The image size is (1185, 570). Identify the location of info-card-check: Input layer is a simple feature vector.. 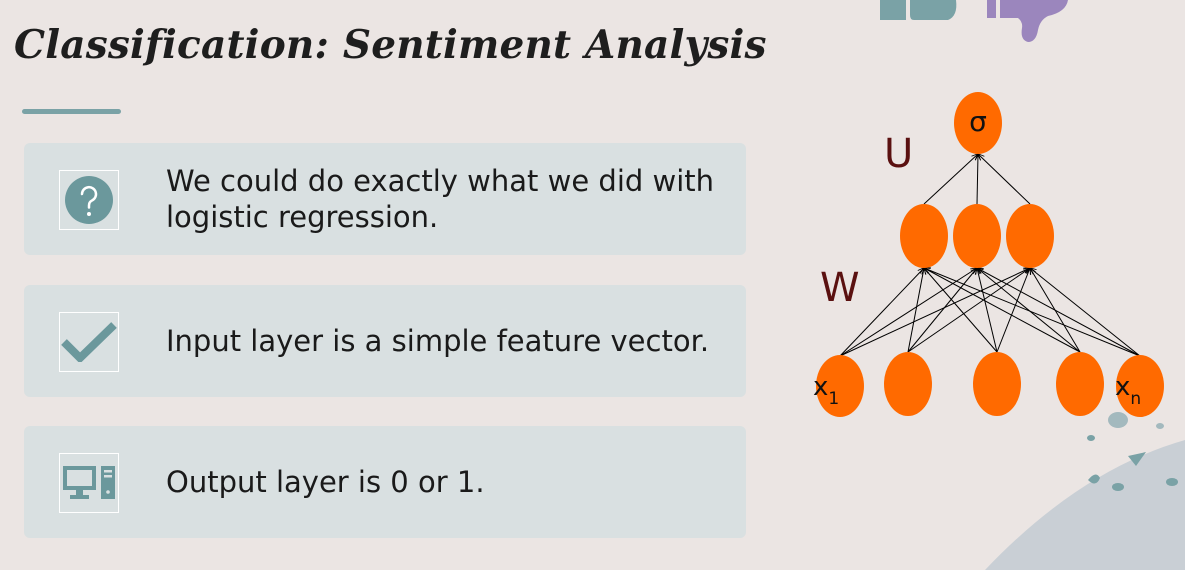
(385, 341).